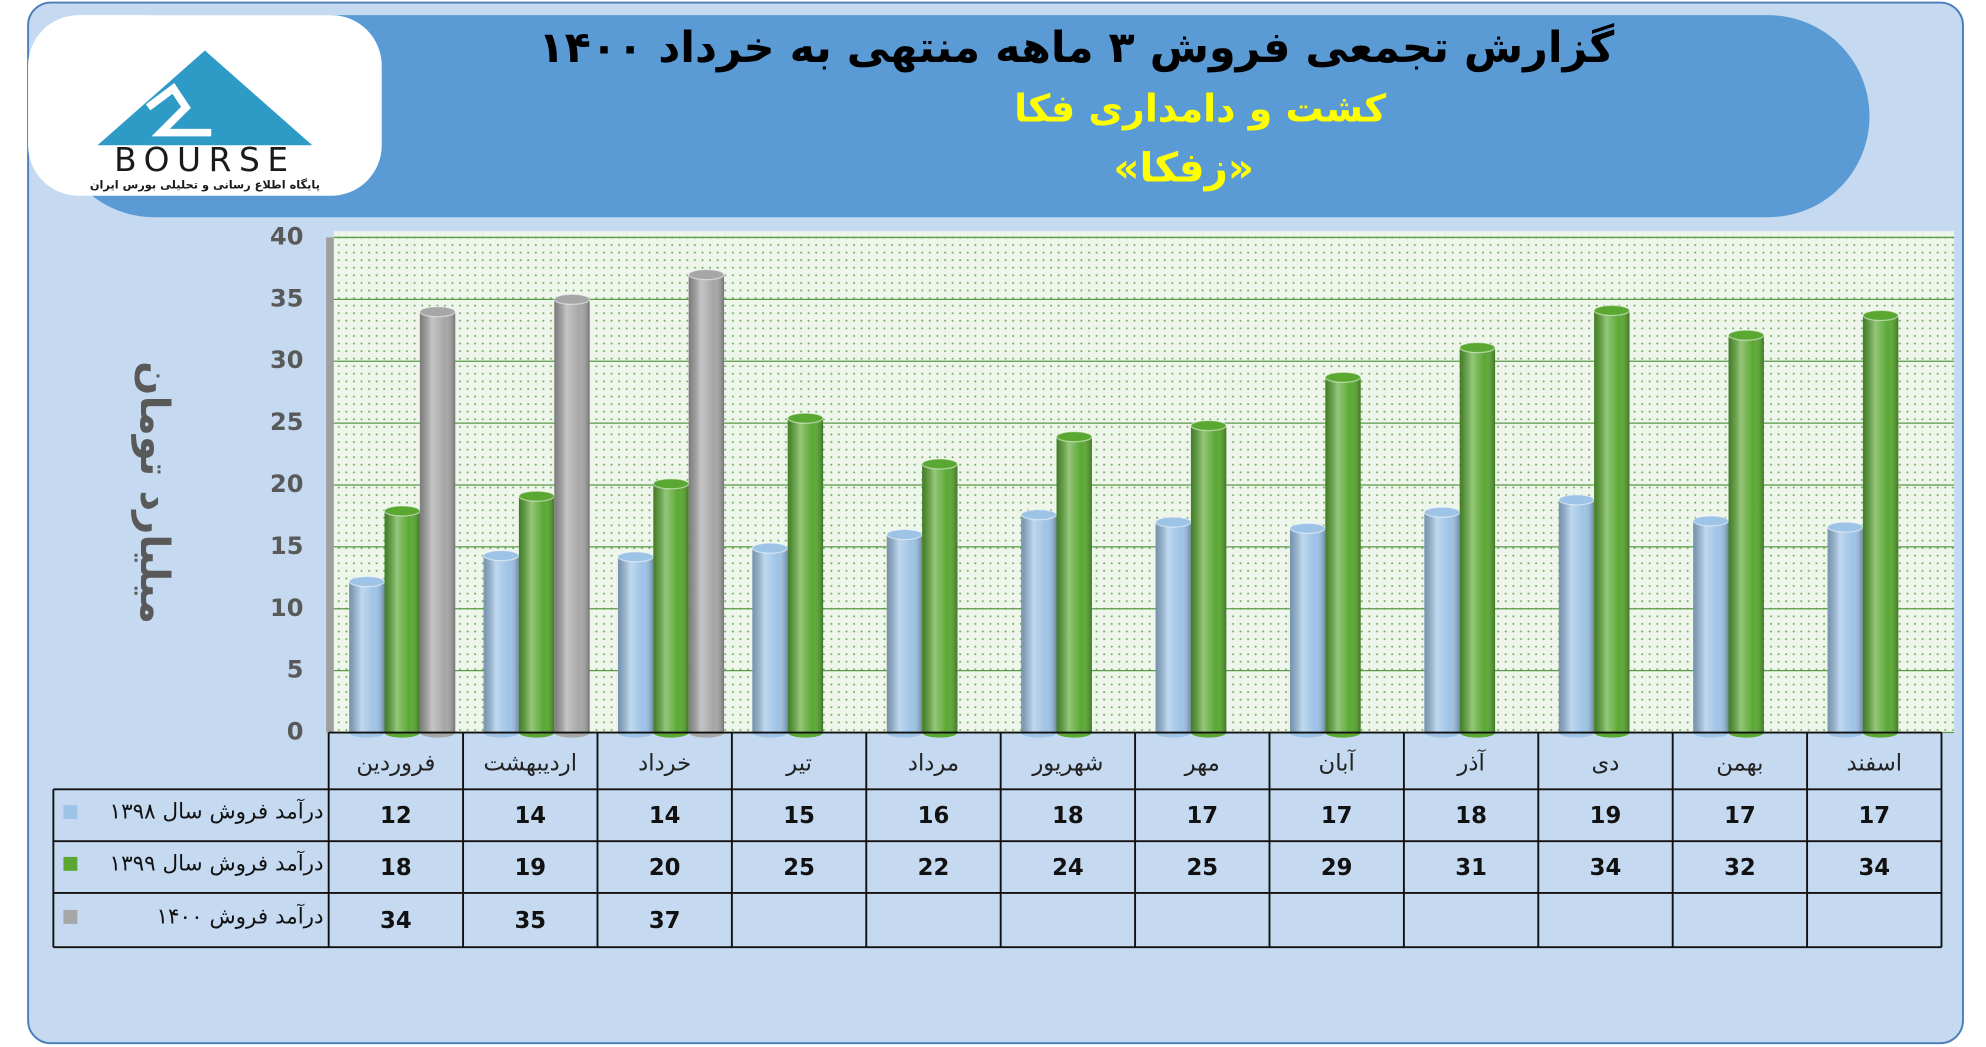 The width and height of the screenshot is (1986, 1047). I want to click on y-axis-wall, so click(330, 485).